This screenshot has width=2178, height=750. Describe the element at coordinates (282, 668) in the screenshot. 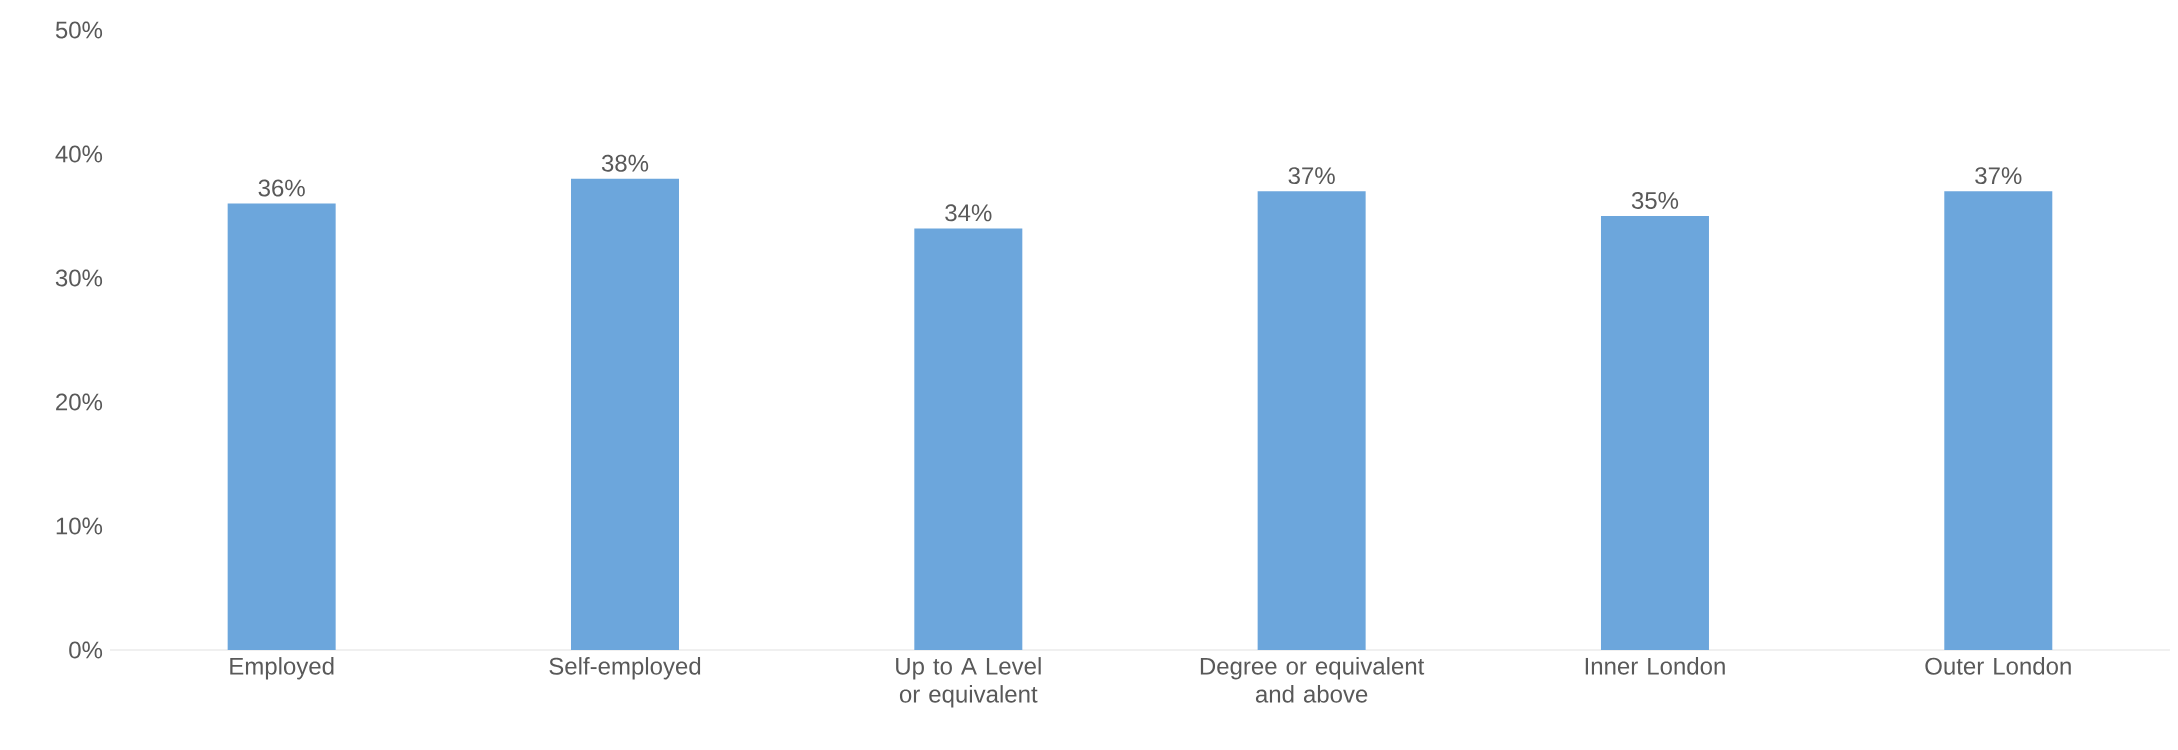

I see `x-tick-label: Employed` at that location.